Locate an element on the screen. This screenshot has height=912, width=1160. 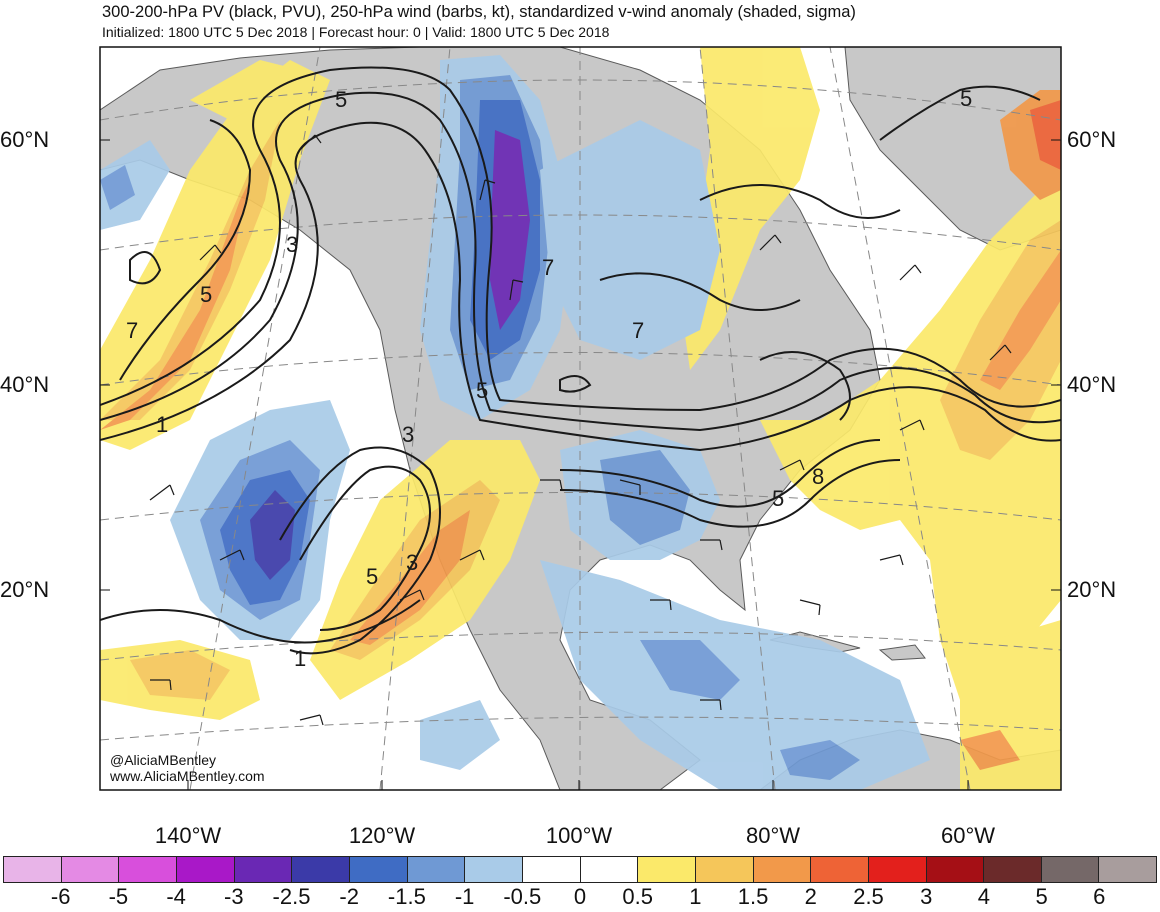
lat-label-20n-right: 20°N is located at coordinates (1092, 589).